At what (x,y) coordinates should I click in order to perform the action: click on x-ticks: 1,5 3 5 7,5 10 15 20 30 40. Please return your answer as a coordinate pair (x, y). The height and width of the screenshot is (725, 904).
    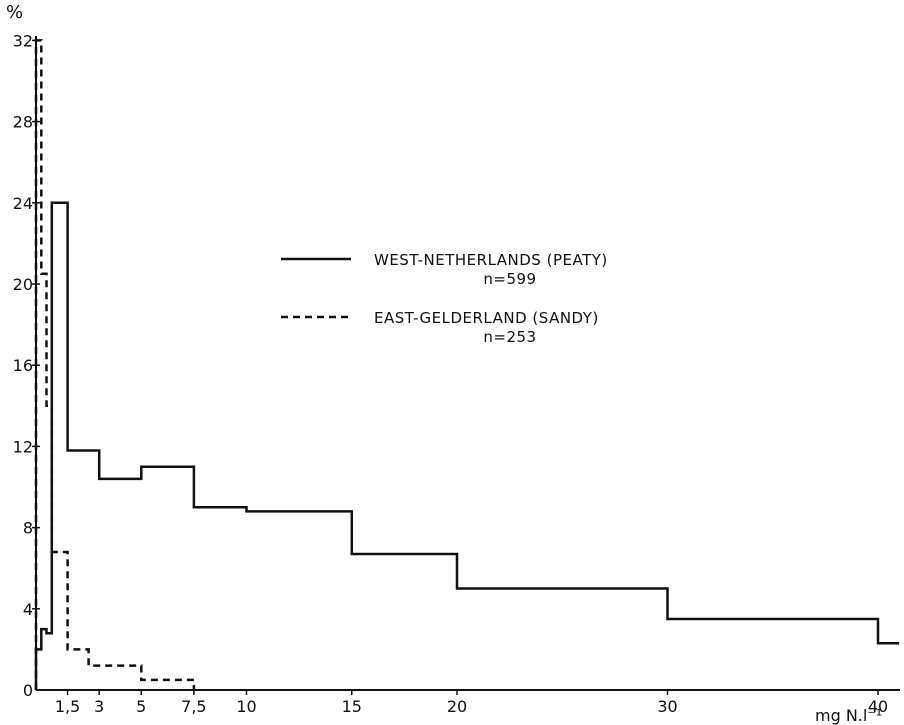
    Looking at the image, I should click on (471, 703).